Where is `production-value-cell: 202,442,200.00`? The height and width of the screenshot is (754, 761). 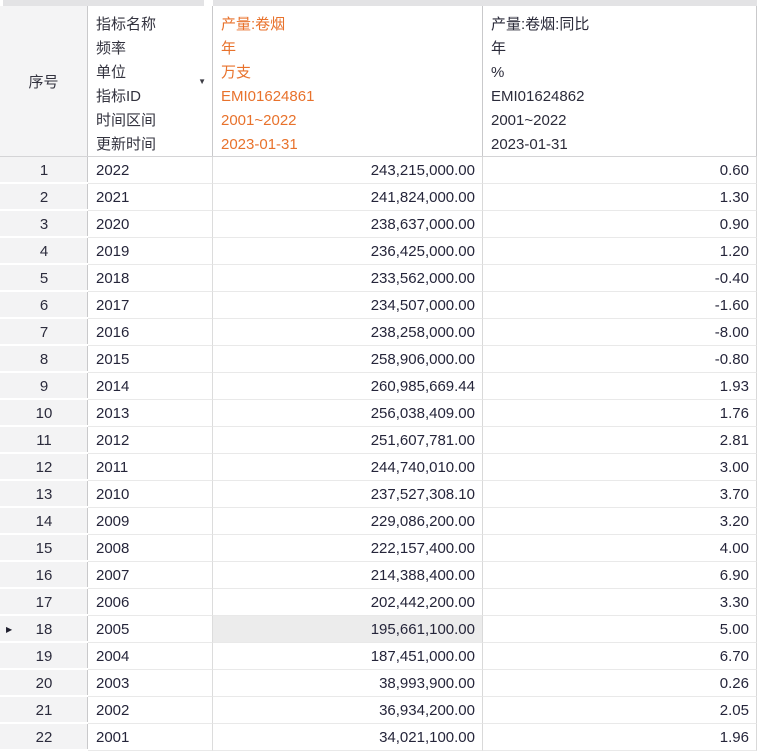
production-value-cell: 202,442,200.00 is located at coordinates (348, 602).